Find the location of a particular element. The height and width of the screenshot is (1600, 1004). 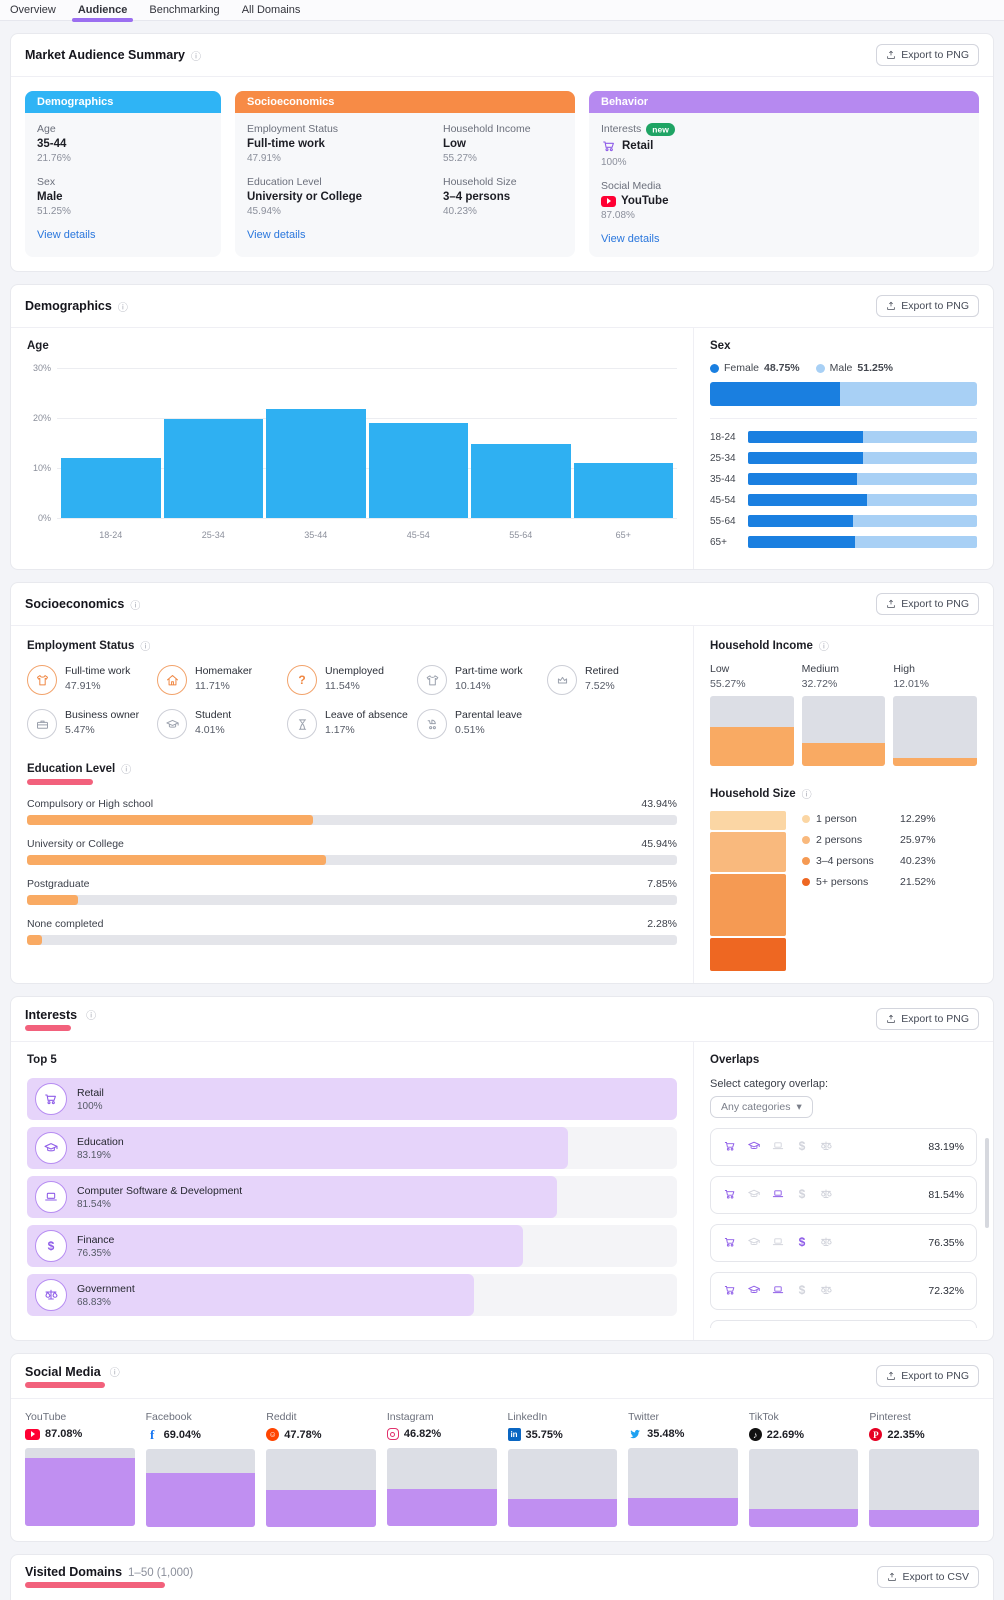

household-size-stacked-bar is located at coordinates (748, 891).